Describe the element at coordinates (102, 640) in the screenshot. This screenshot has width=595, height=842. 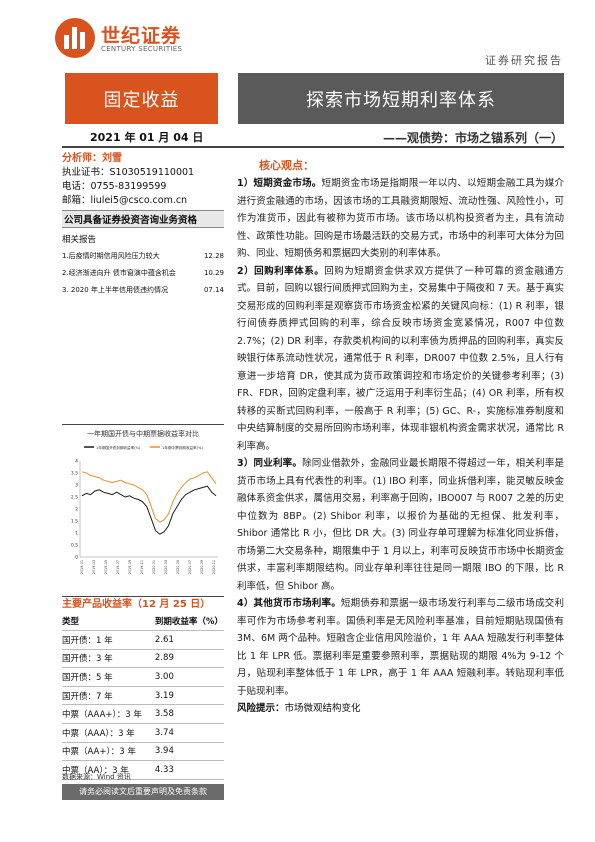
I see `table-cell: 国开债：1 年` at that location.